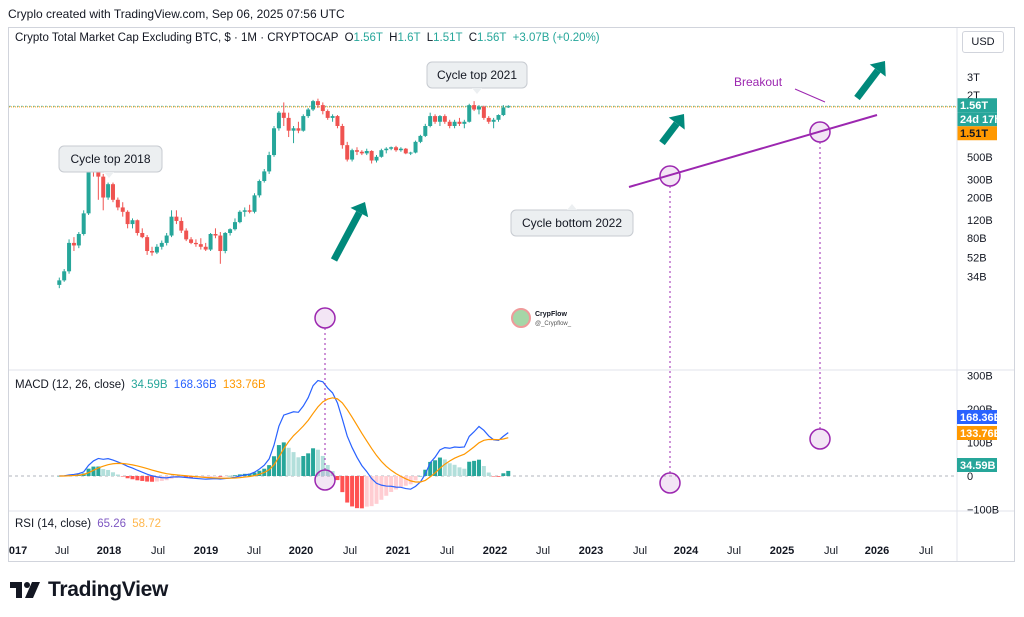 Image resolution: width=1024 pixels, height=617 pixels. I want to click on time-axis-tick: 2023, so click(591, 551).